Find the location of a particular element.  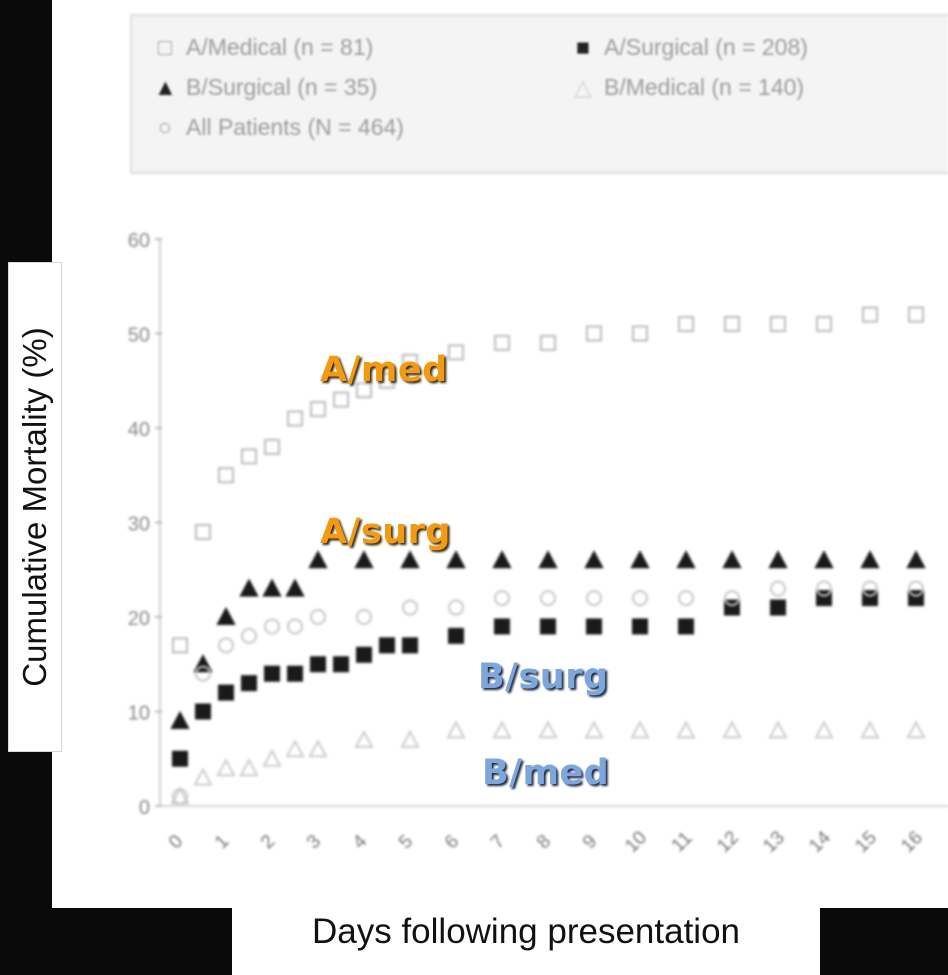

x-tick-label: 15 is located at coordinates (866, 842).